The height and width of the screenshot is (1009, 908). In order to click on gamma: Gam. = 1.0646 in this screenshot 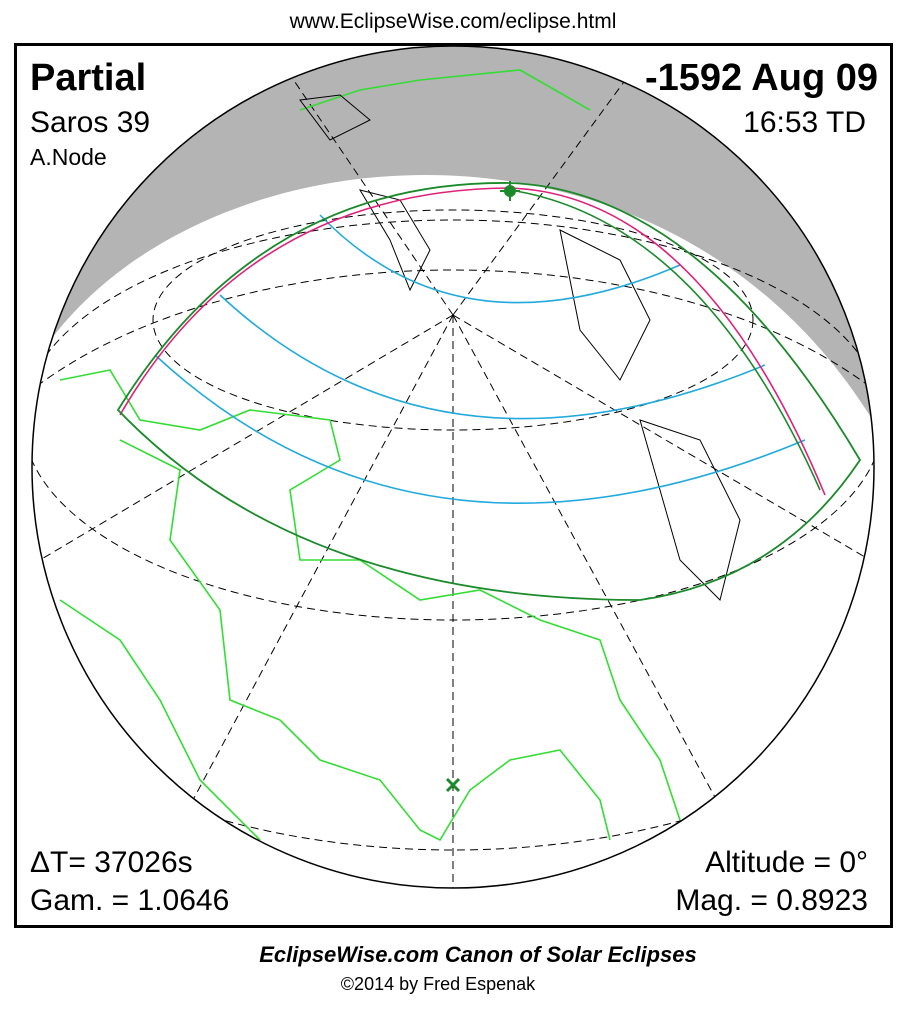, I will do `click(129, 900)`.